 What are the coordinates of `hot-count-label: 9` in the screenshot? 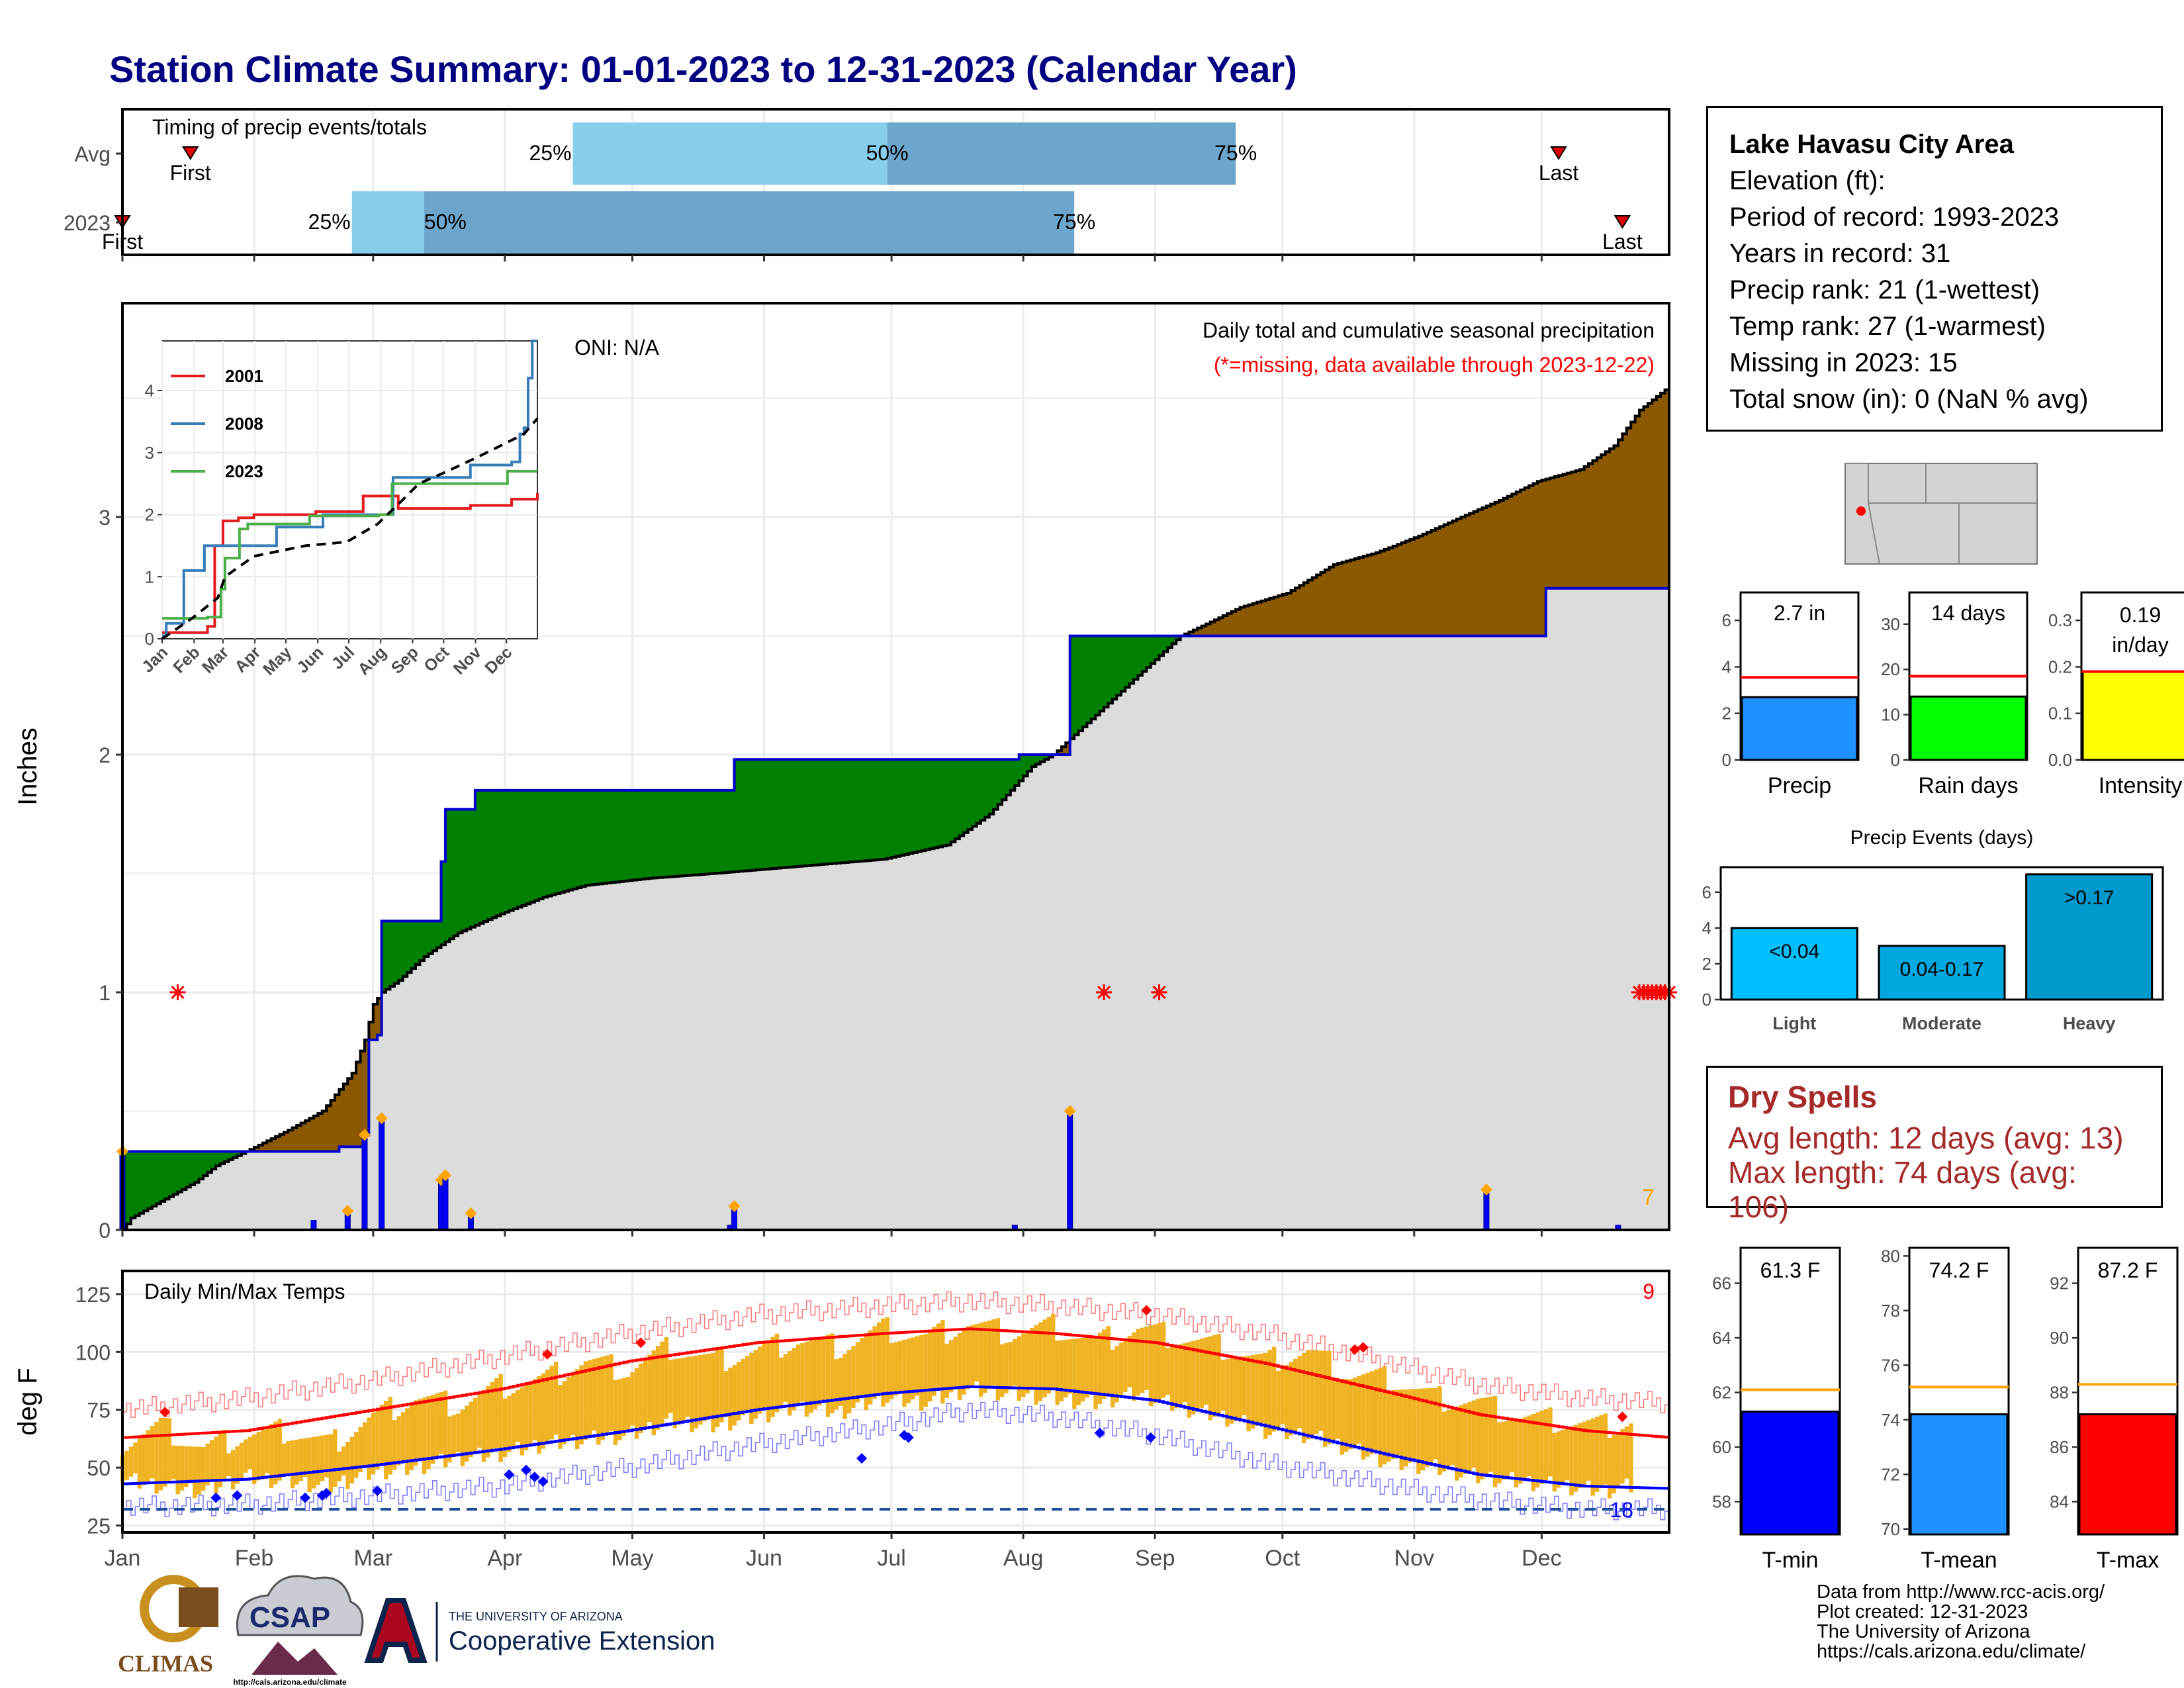 It's located at (1649, 1291).